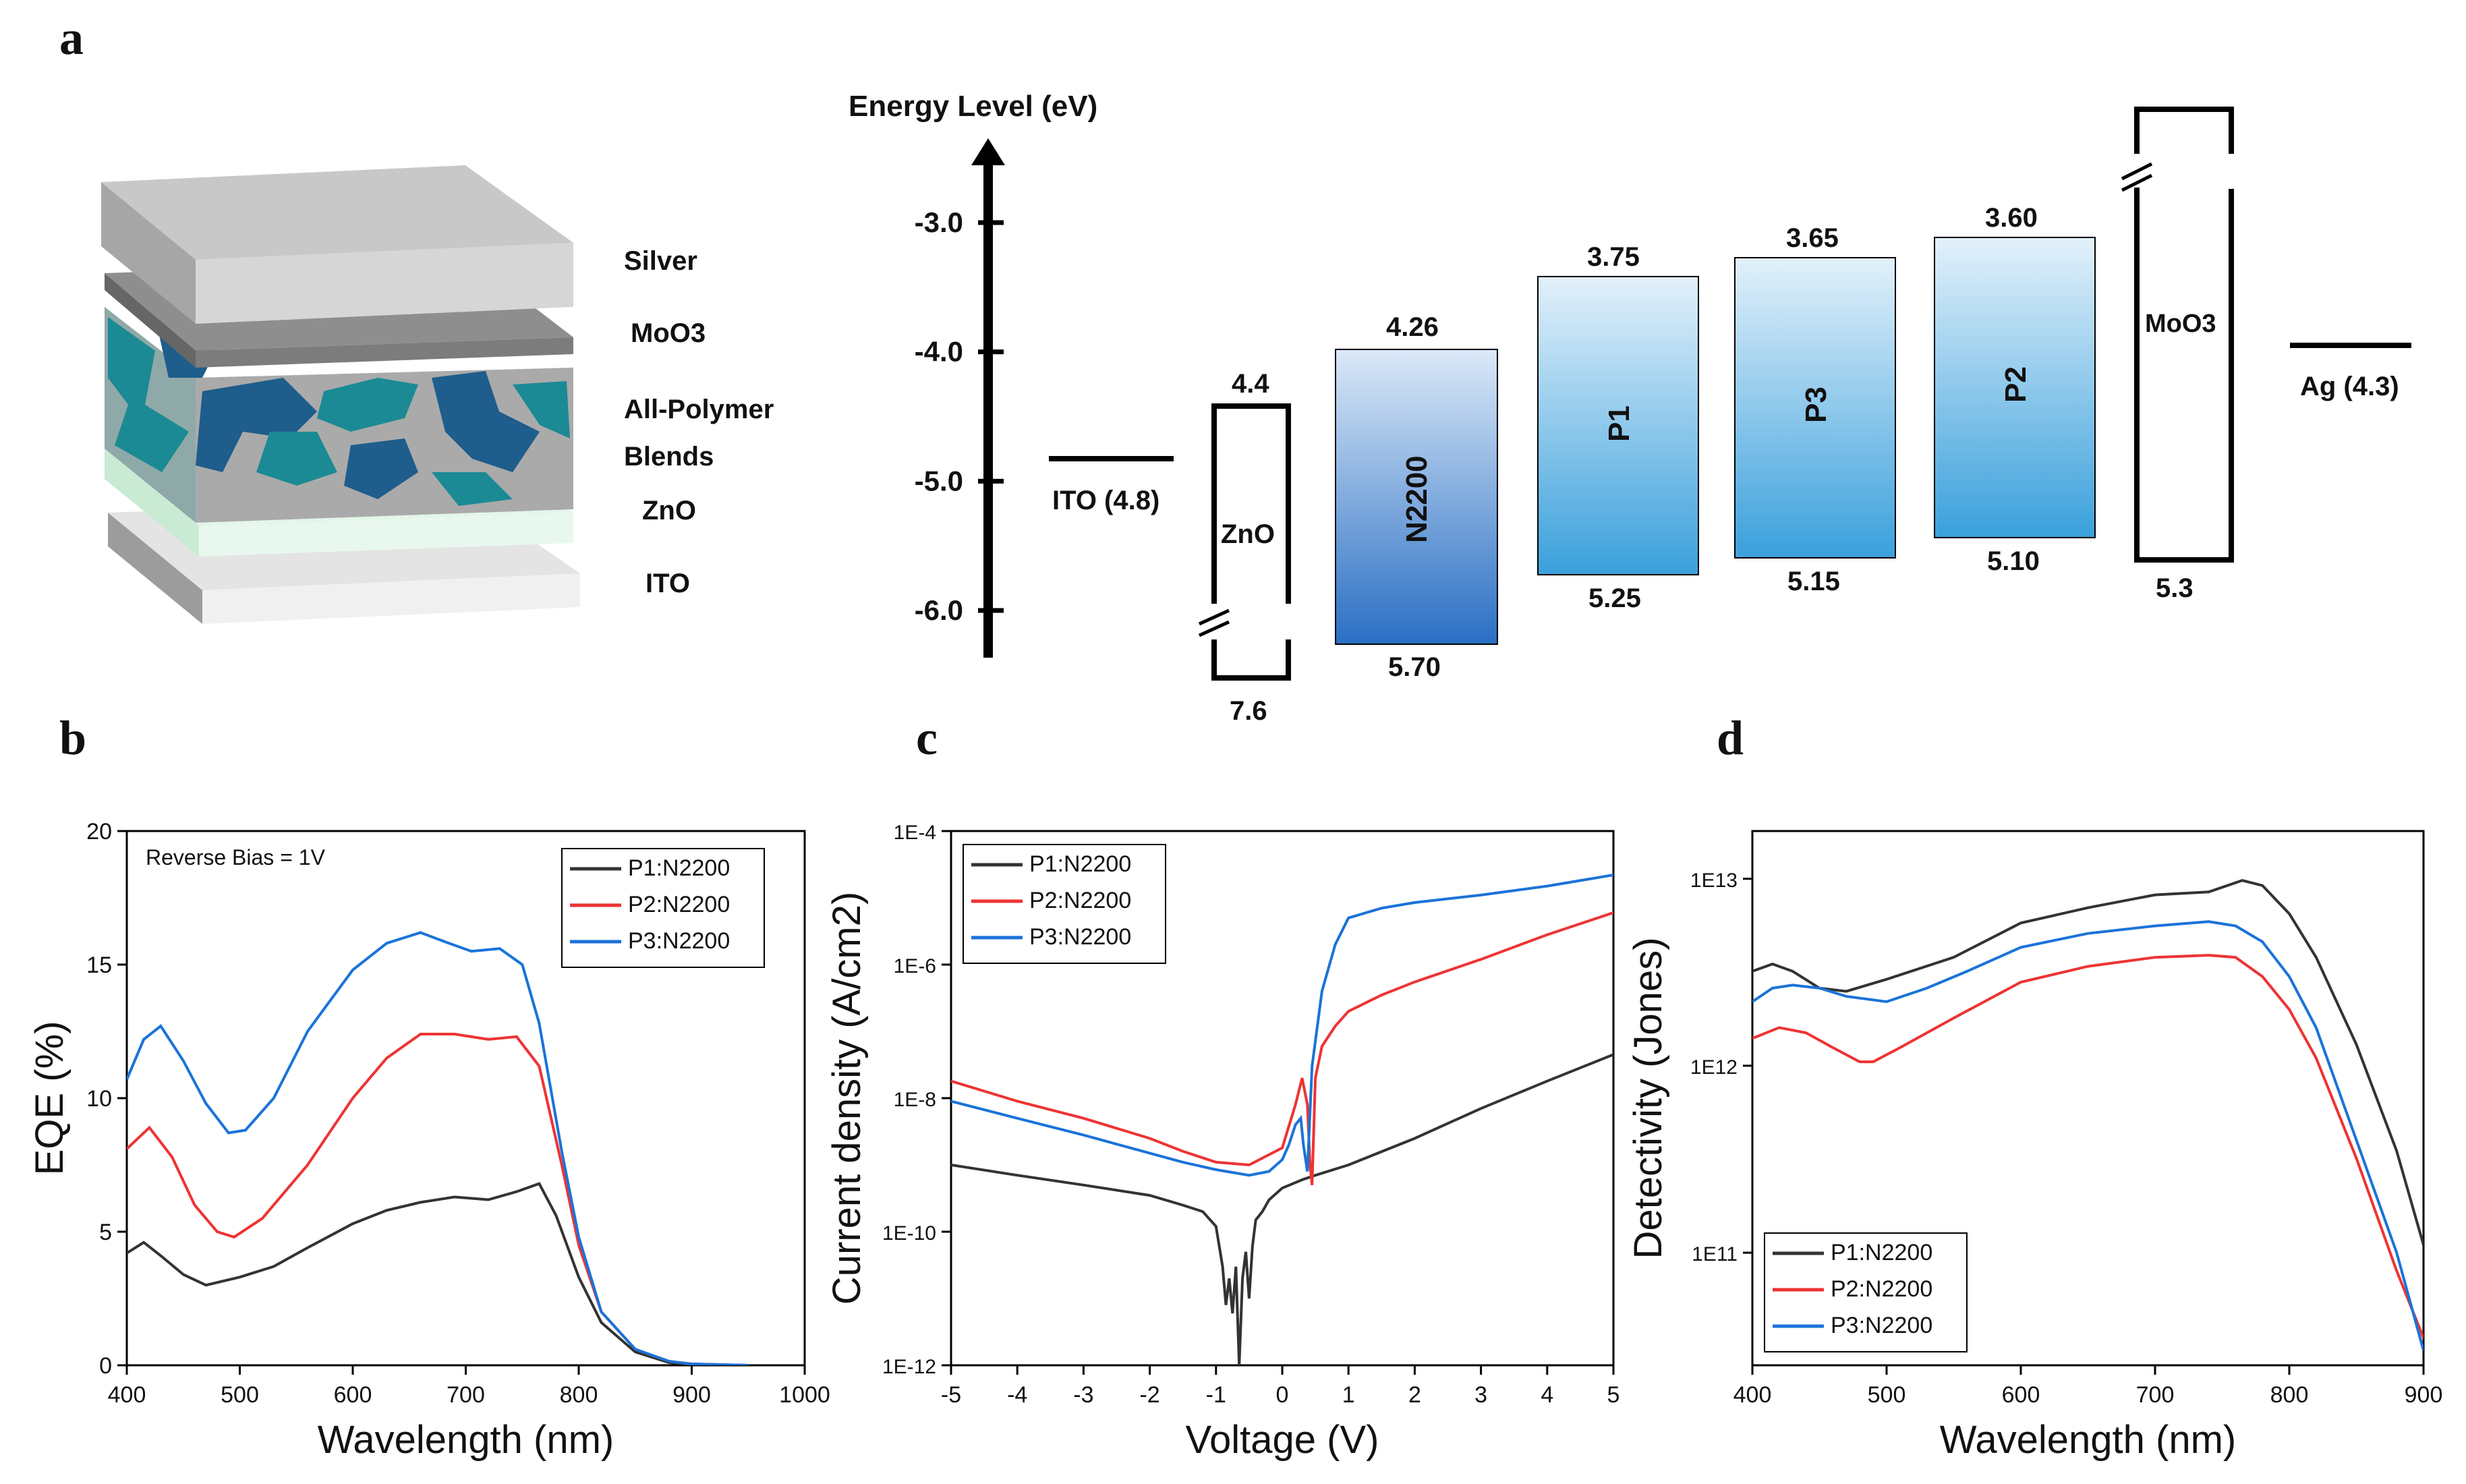 Image resolution: width=2466 pixels, height=1484 pixels. I want to click on n2200-box: N2200 4.26 5.70, so click(1416, 497).